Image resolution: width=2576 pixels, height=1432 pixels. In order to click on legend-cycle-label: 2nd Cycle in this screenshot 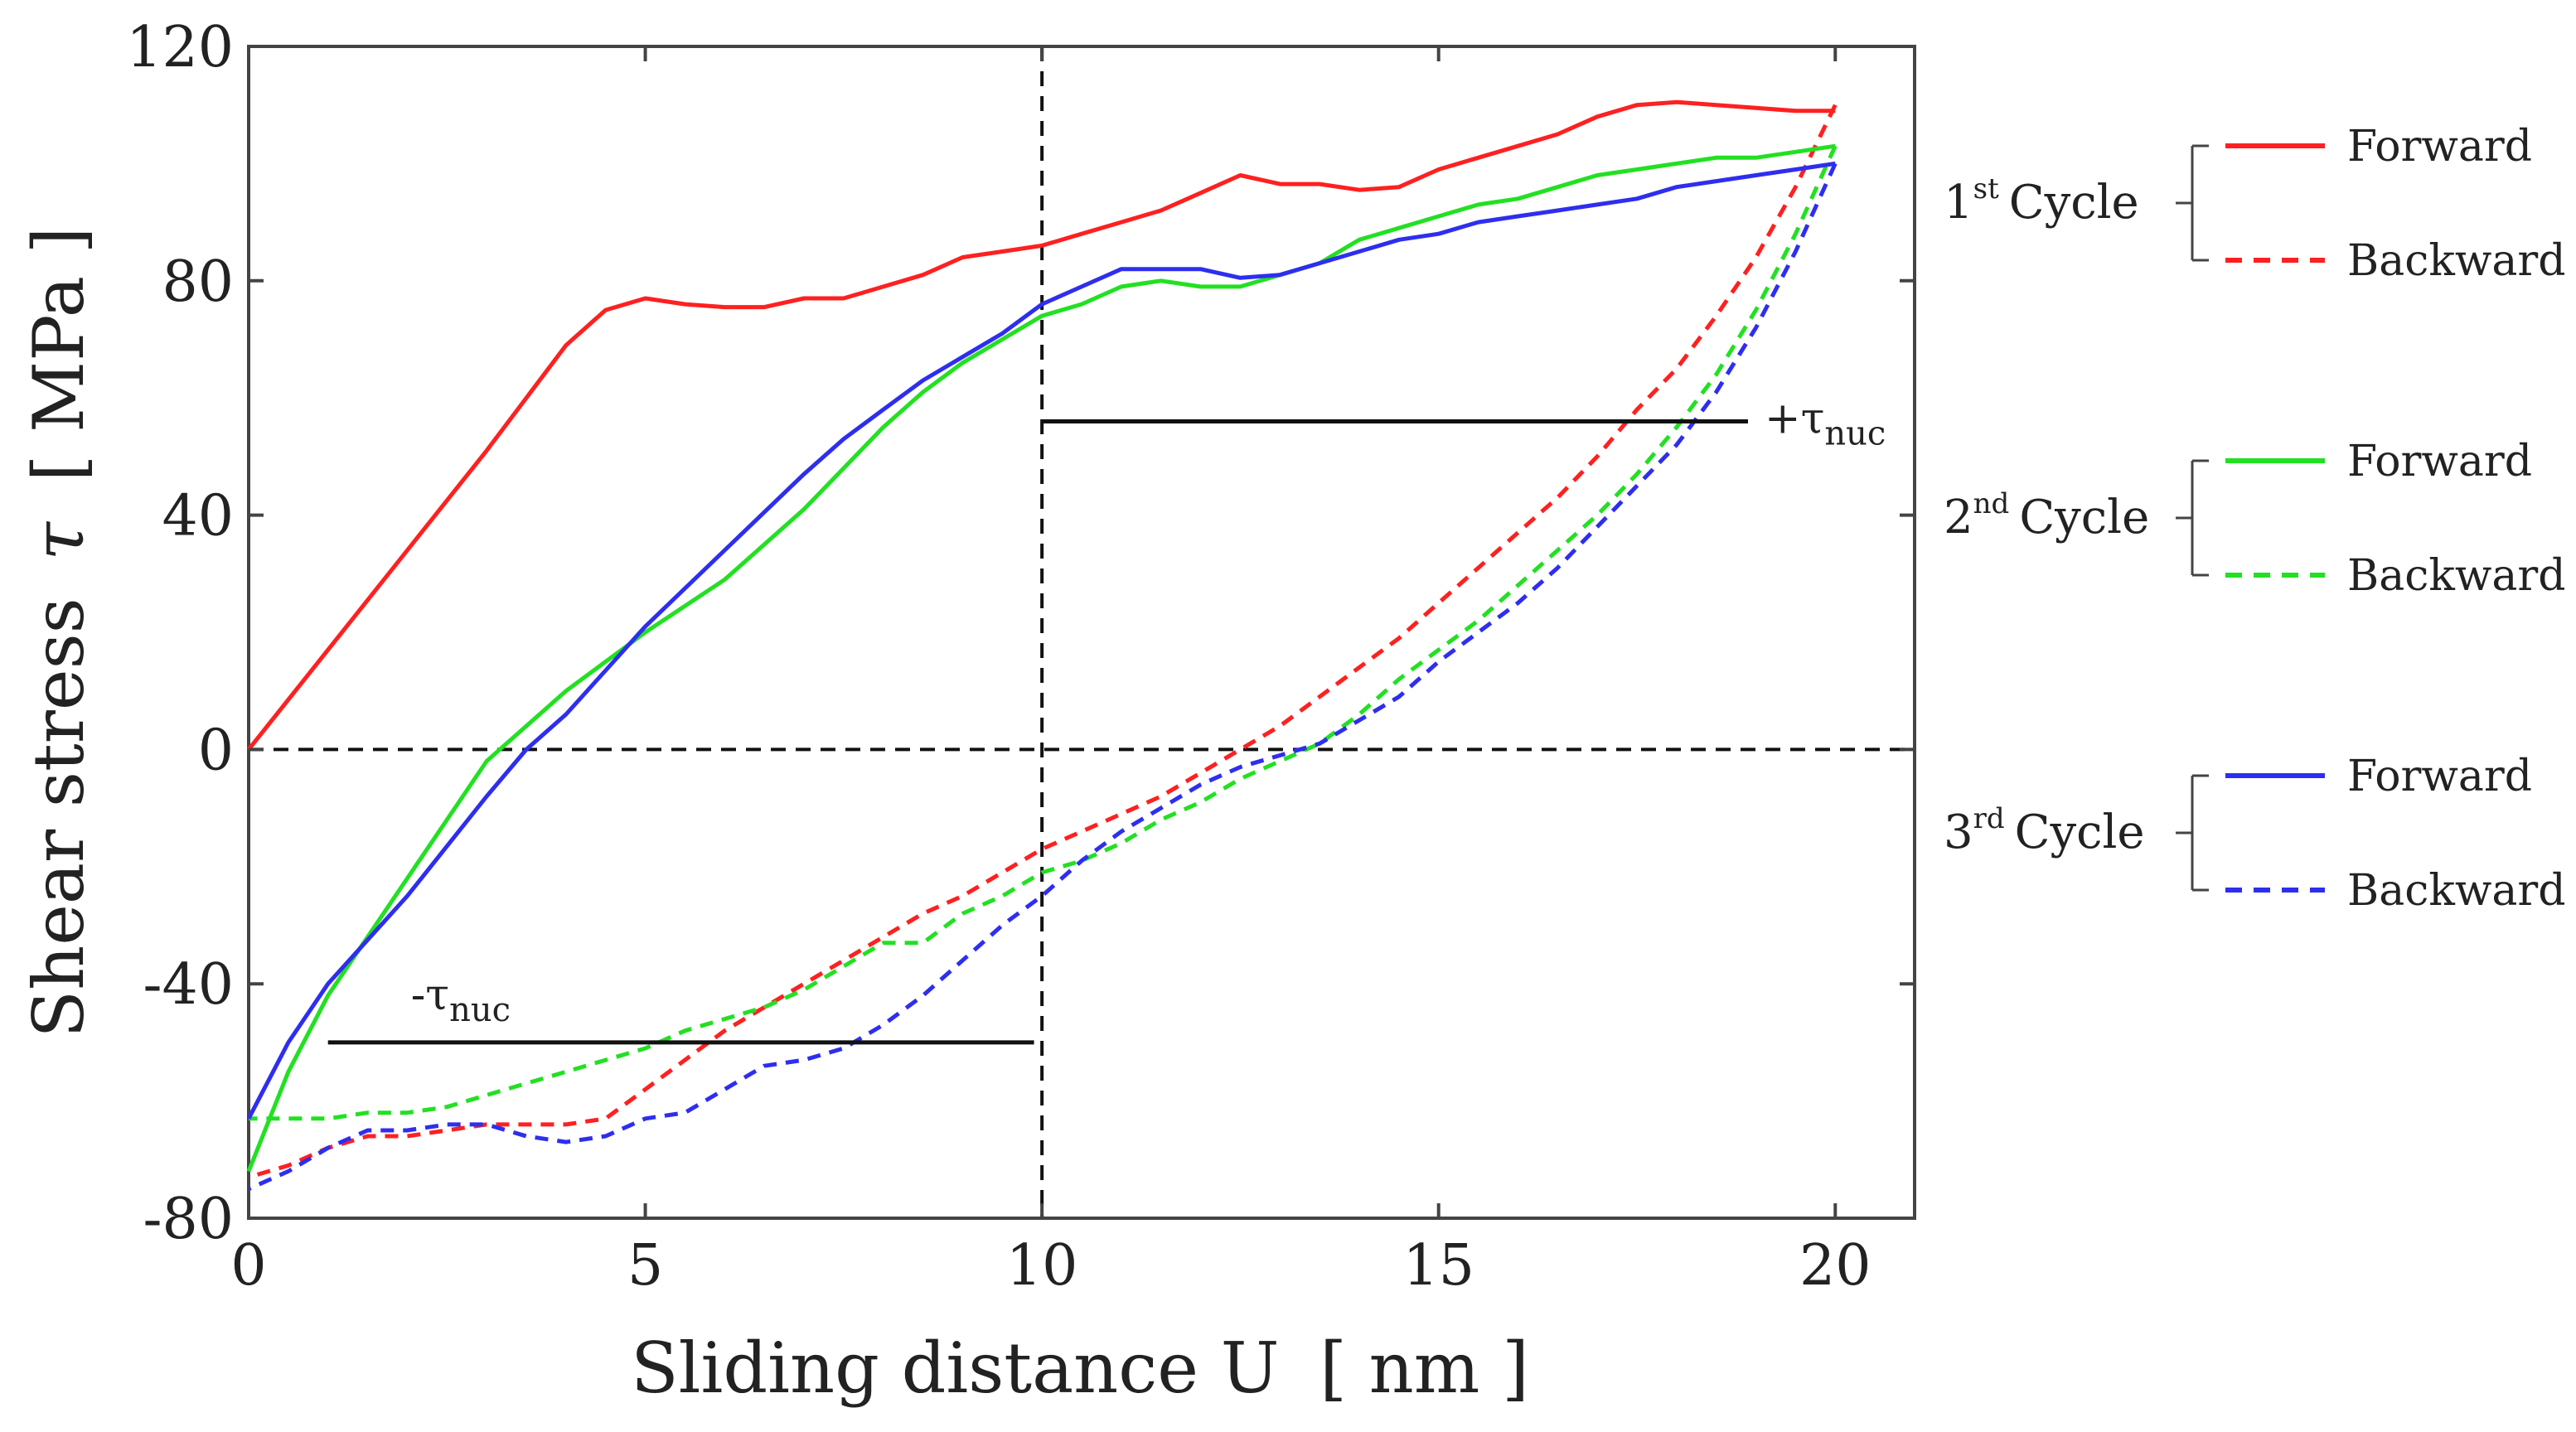, I will do `click(2046, 515)`.